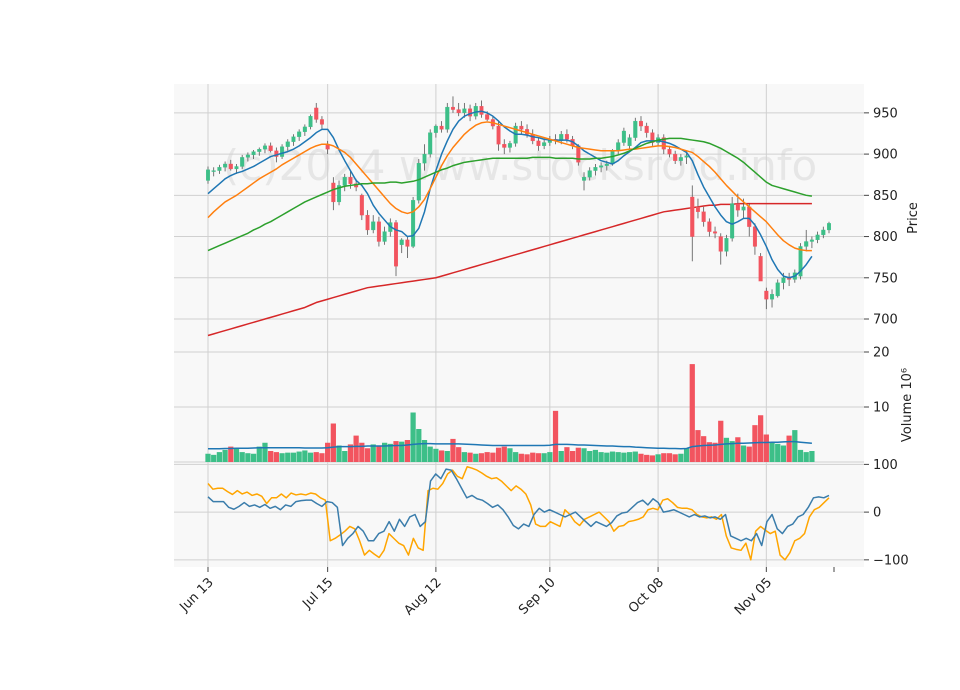 Image resolution: width=960 pixels, height=690 pixels. What do you see at coordinates (509, 269) in the screenshot?
I see `moving-average-ma60` at bounding box center [509, 269].